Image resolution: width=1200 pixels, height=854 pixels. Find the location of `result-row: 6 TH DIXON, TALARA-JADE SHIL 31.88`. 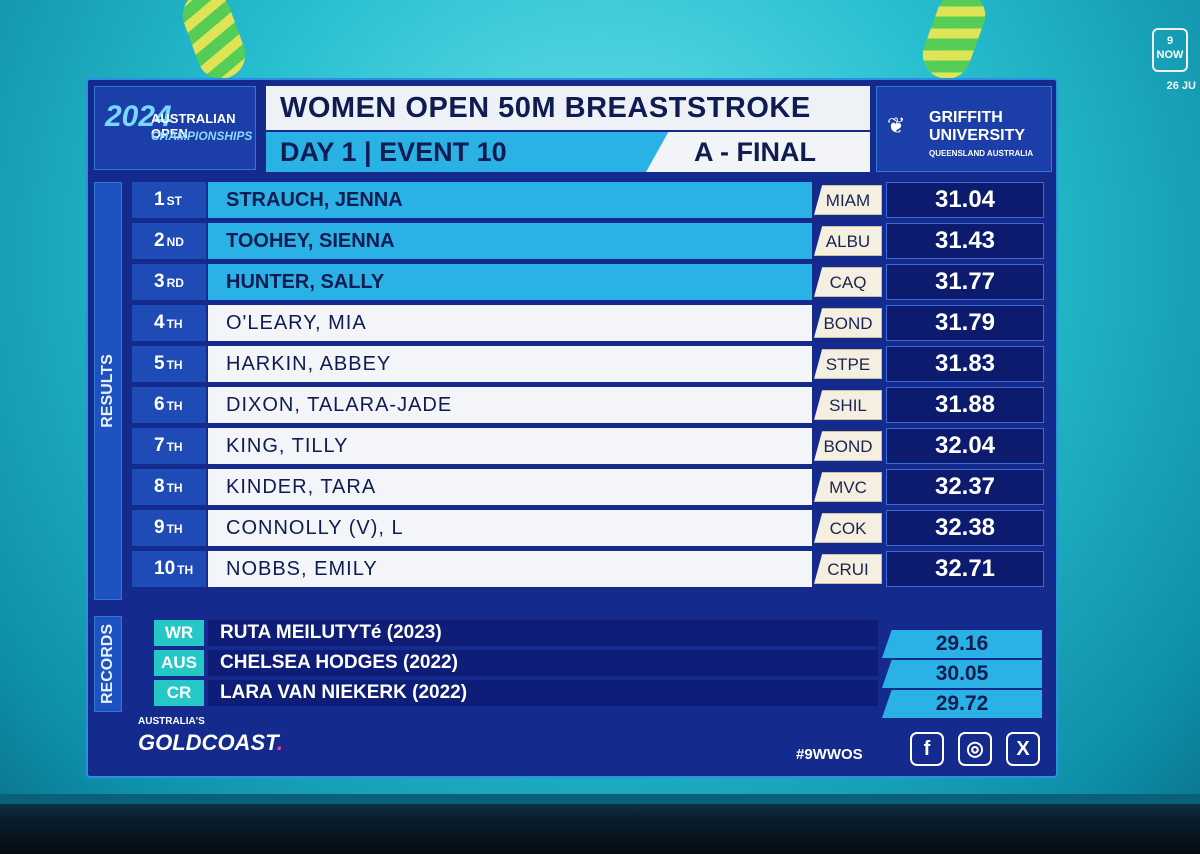

result-row: 6 TH DIXON, TALARA-JADE SHIL 31.88 is located at coordinates (589, 406).